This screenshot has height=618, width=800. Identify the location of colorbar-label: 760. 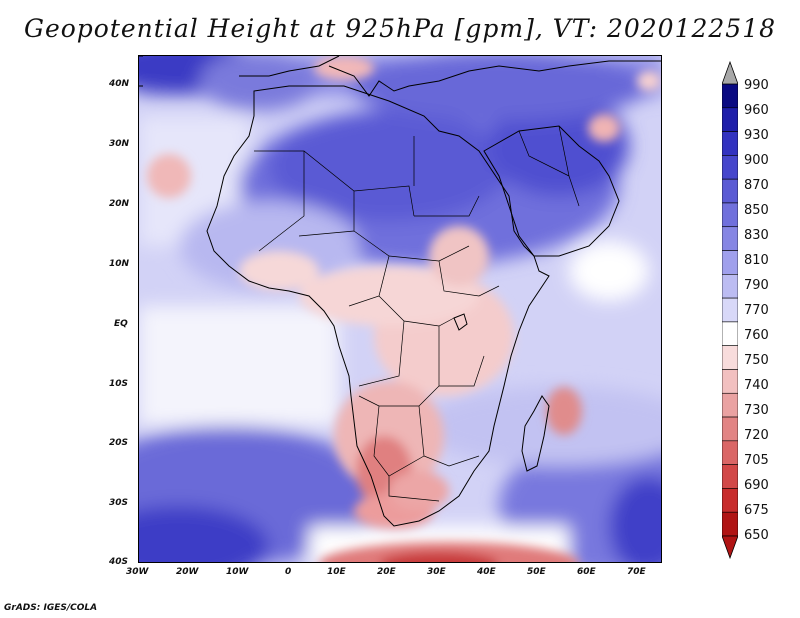
(756, 335).